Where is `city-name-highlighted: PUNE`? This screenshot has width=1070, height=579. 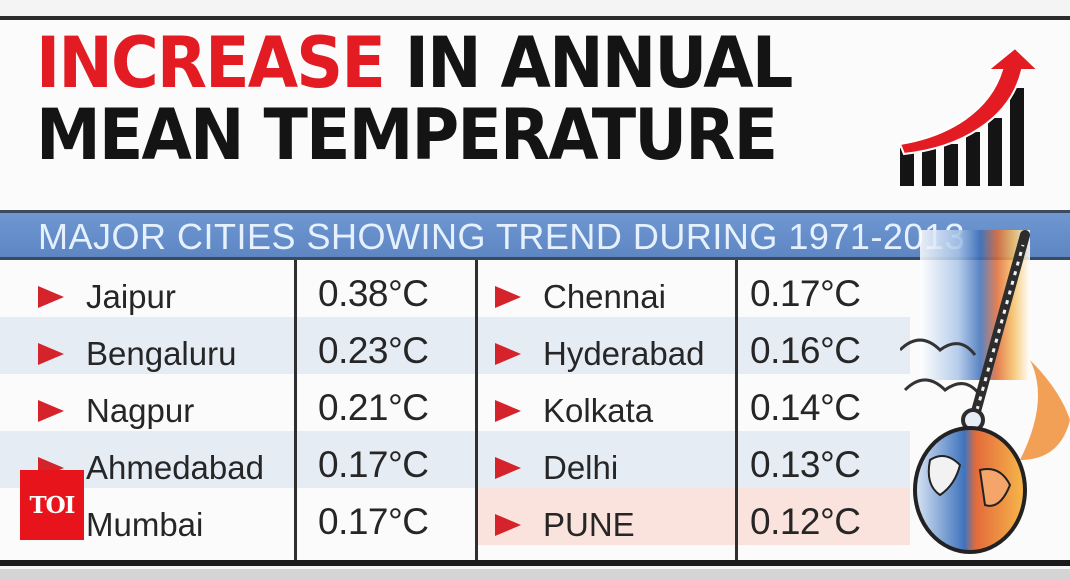 city-name-highlighted: PUNE is located at coordinates (589, 524).